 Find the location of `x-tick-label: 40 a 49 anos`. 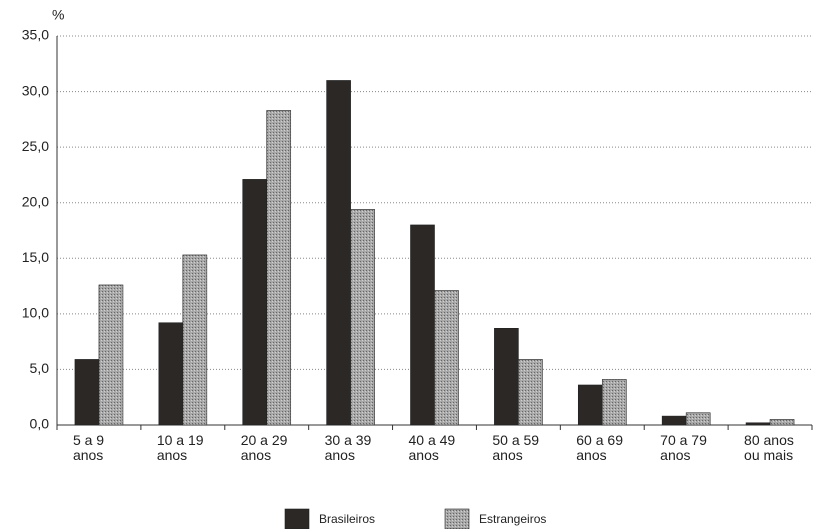

x-tick-label: 40 a 49 anos is located at coordinates (432, 447).